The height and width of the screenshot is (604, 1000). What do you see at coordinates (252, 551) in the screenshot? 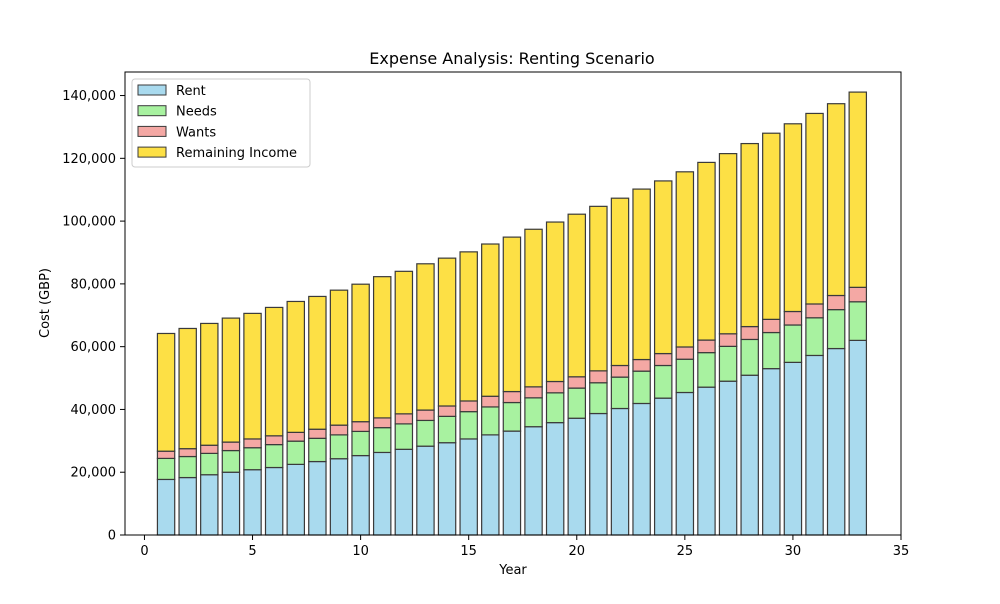
I see `x-tick-label: 5` at bounding box center [252, 551].